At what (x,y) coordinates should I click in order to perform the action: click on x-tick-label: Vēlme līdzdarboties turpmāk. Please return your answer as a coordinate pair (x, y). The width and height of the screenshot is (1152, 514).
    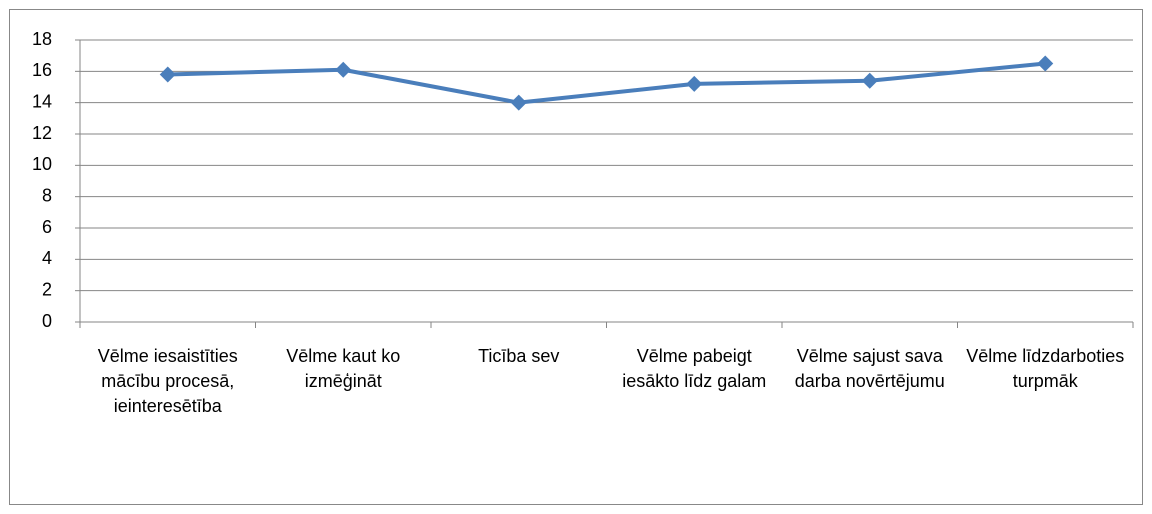
    Looking at the image, I should click on (1045, 368).